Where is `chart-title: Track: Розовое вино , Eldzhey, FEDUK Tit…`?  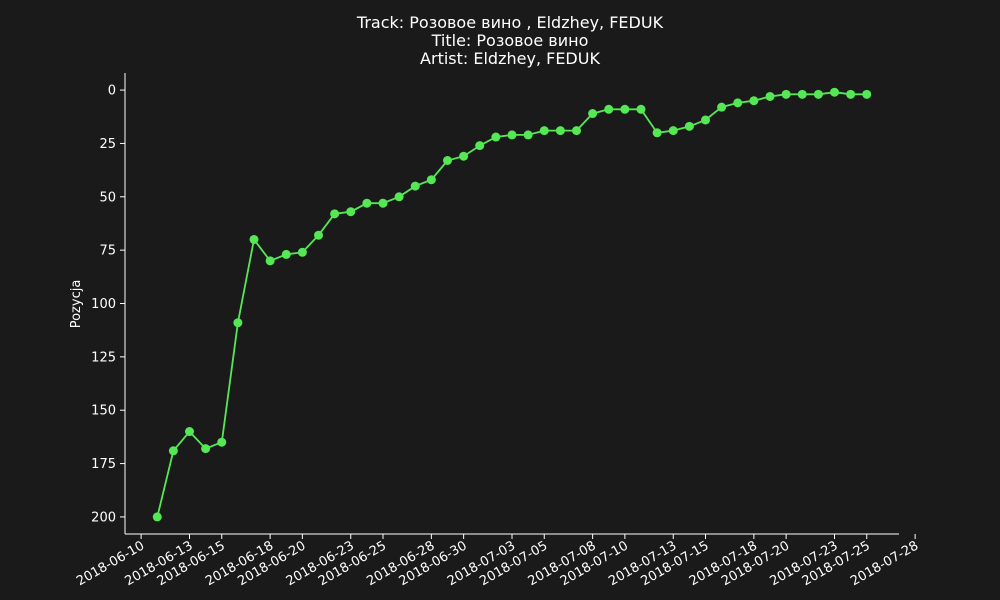
chart-title: Track: Розовое вино , Eldzhey, FEDUK Tit… is located at coordinates (510, 40).